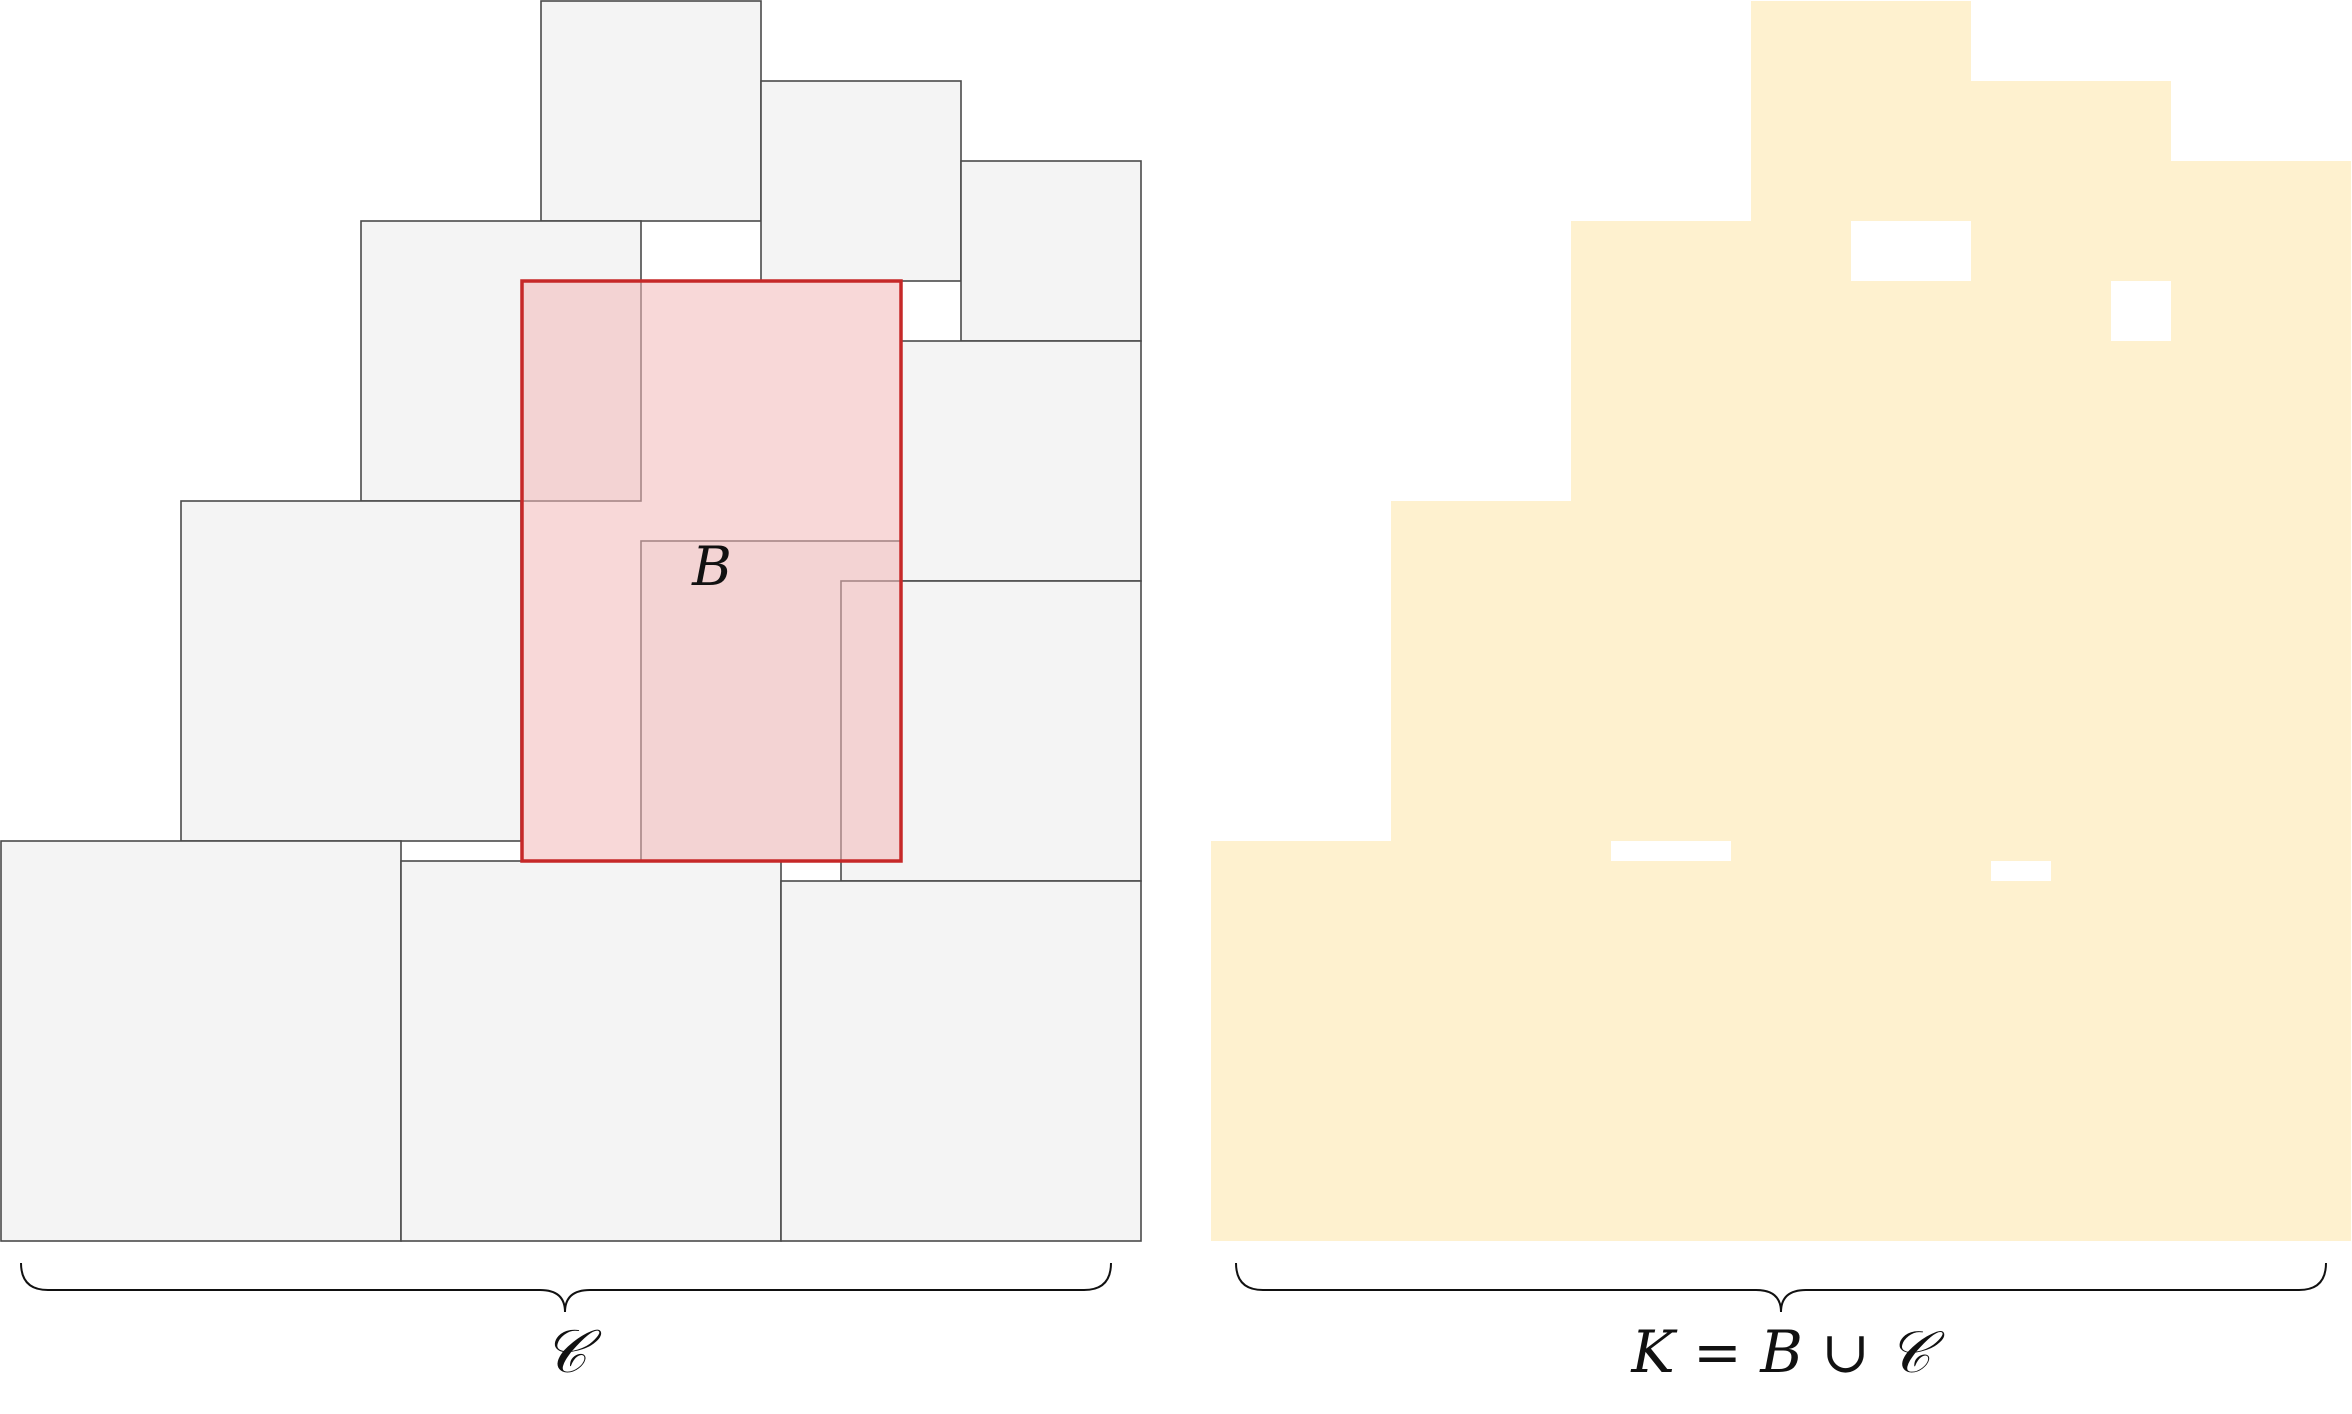  I want to click on collection-brace, so click(566, 1287).